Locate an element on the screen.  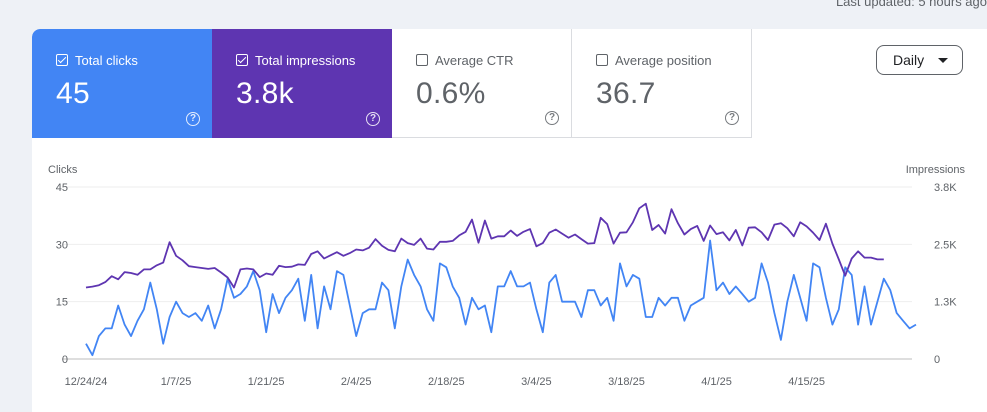
y-right-tick-label: 0 is located at coordinates (937, 360).